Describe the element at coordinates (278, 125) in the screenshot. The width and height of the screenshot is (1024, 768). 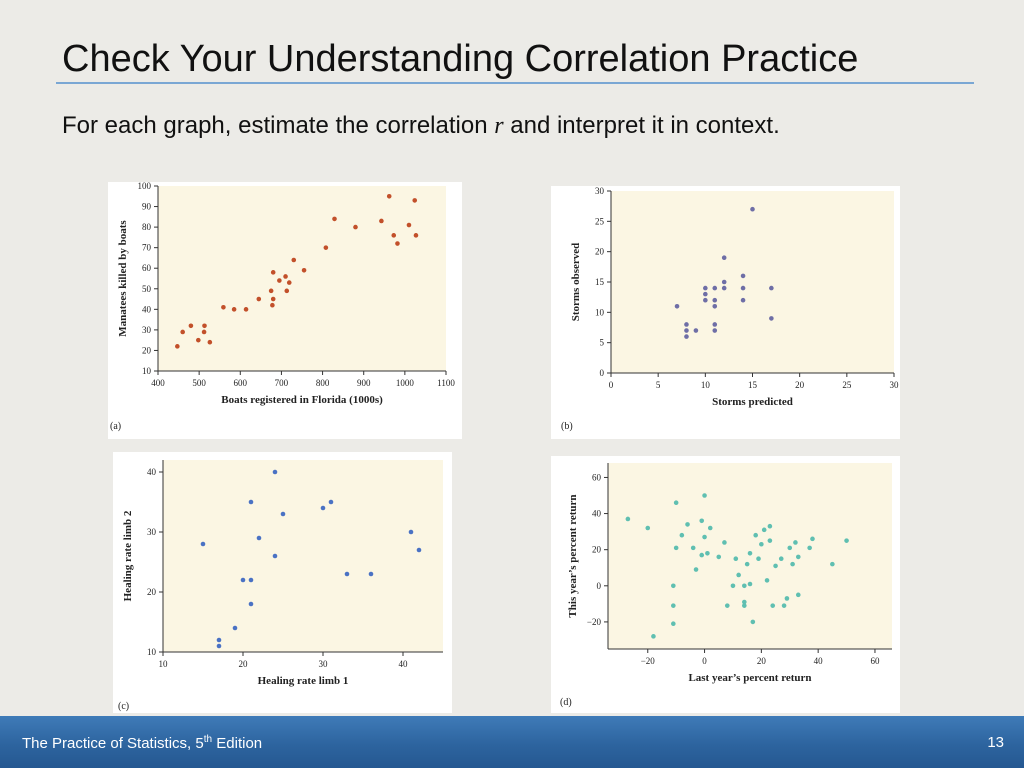
I see `subtitle-text-start: For each graph, estimate the correlation` at that location.